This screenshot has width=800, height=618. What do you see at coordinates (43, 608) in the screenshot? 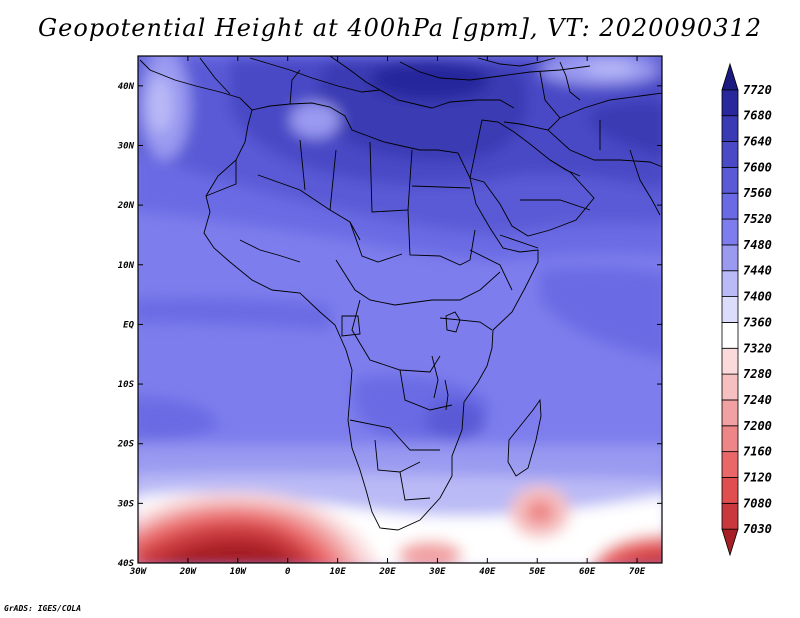
I see `grads-credit: GrADS: IGES/COLA` at bounding box center [43, 608].